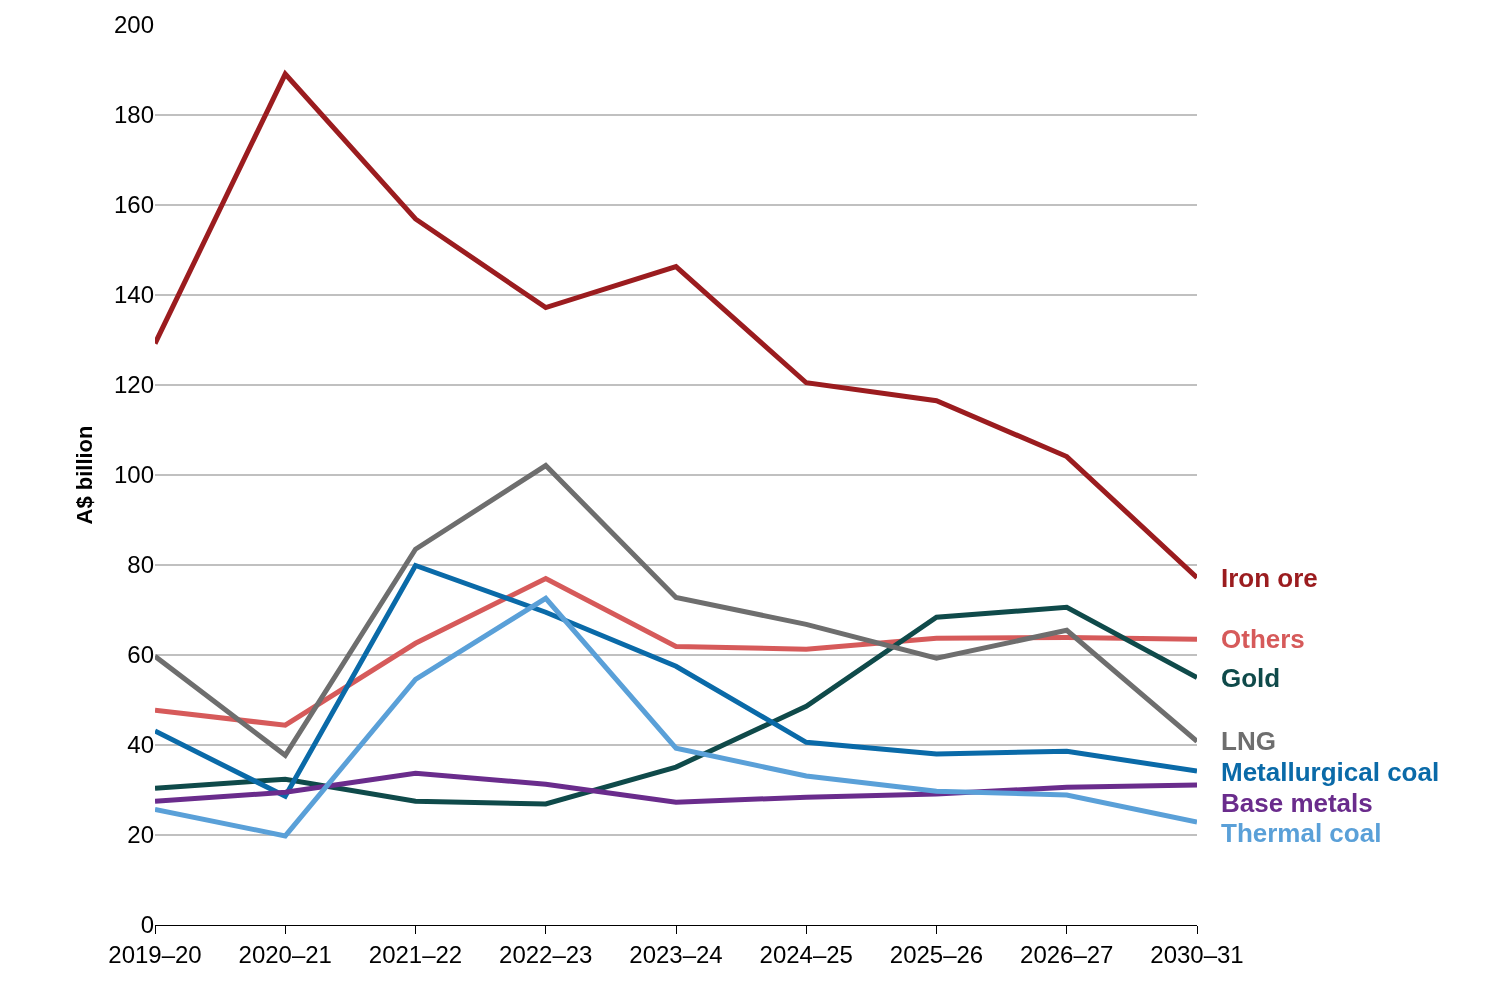 The image size is (1500, 1000). I want to click on x-tick-label: 2026–27, so click(1067, 954).